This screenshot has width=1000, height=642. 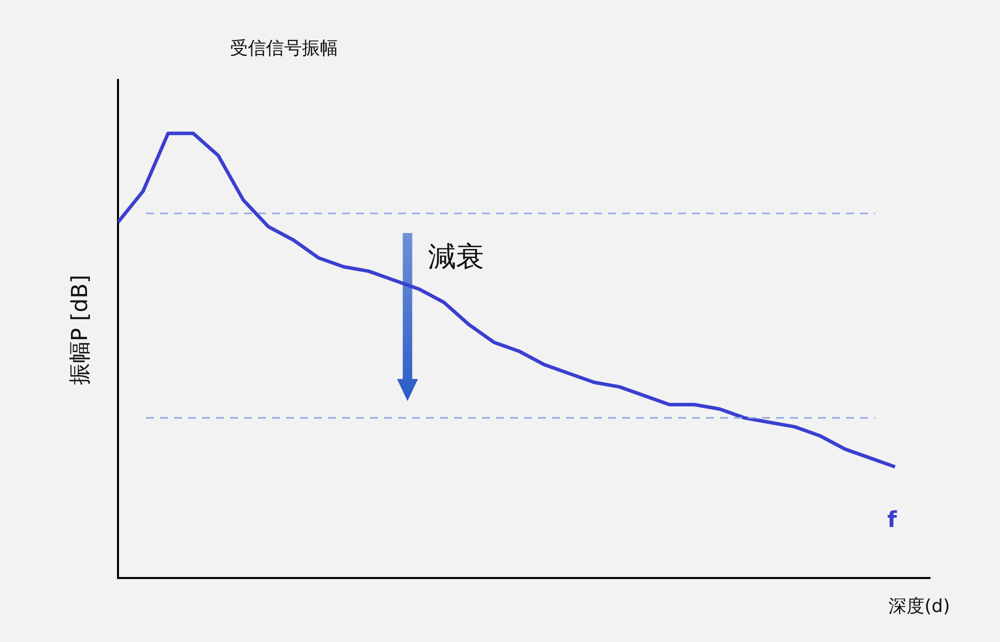 What do you see at coordinates (456, 257) in the screenshot?
I see `annotation: 減衰` at bounding box center [456, 257].